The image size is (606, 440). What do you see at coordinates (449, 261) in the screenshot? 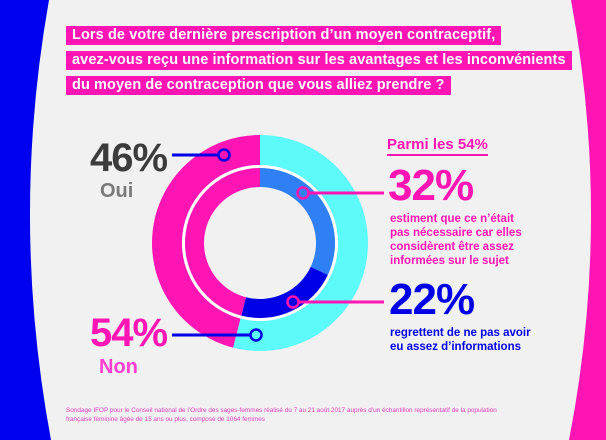
I see `stat-32-line-4: informées sur le sujet` at bounding box center [449, 261].